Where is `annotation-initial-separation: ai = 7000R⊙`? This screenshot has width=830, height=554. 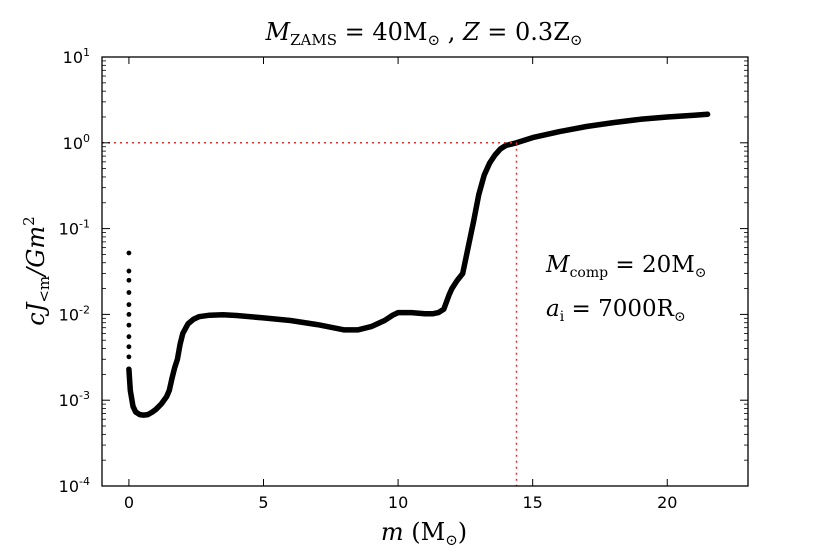 annotation-initial-separation: ai = 7000R⊙ is located at coordinates (616, 310).